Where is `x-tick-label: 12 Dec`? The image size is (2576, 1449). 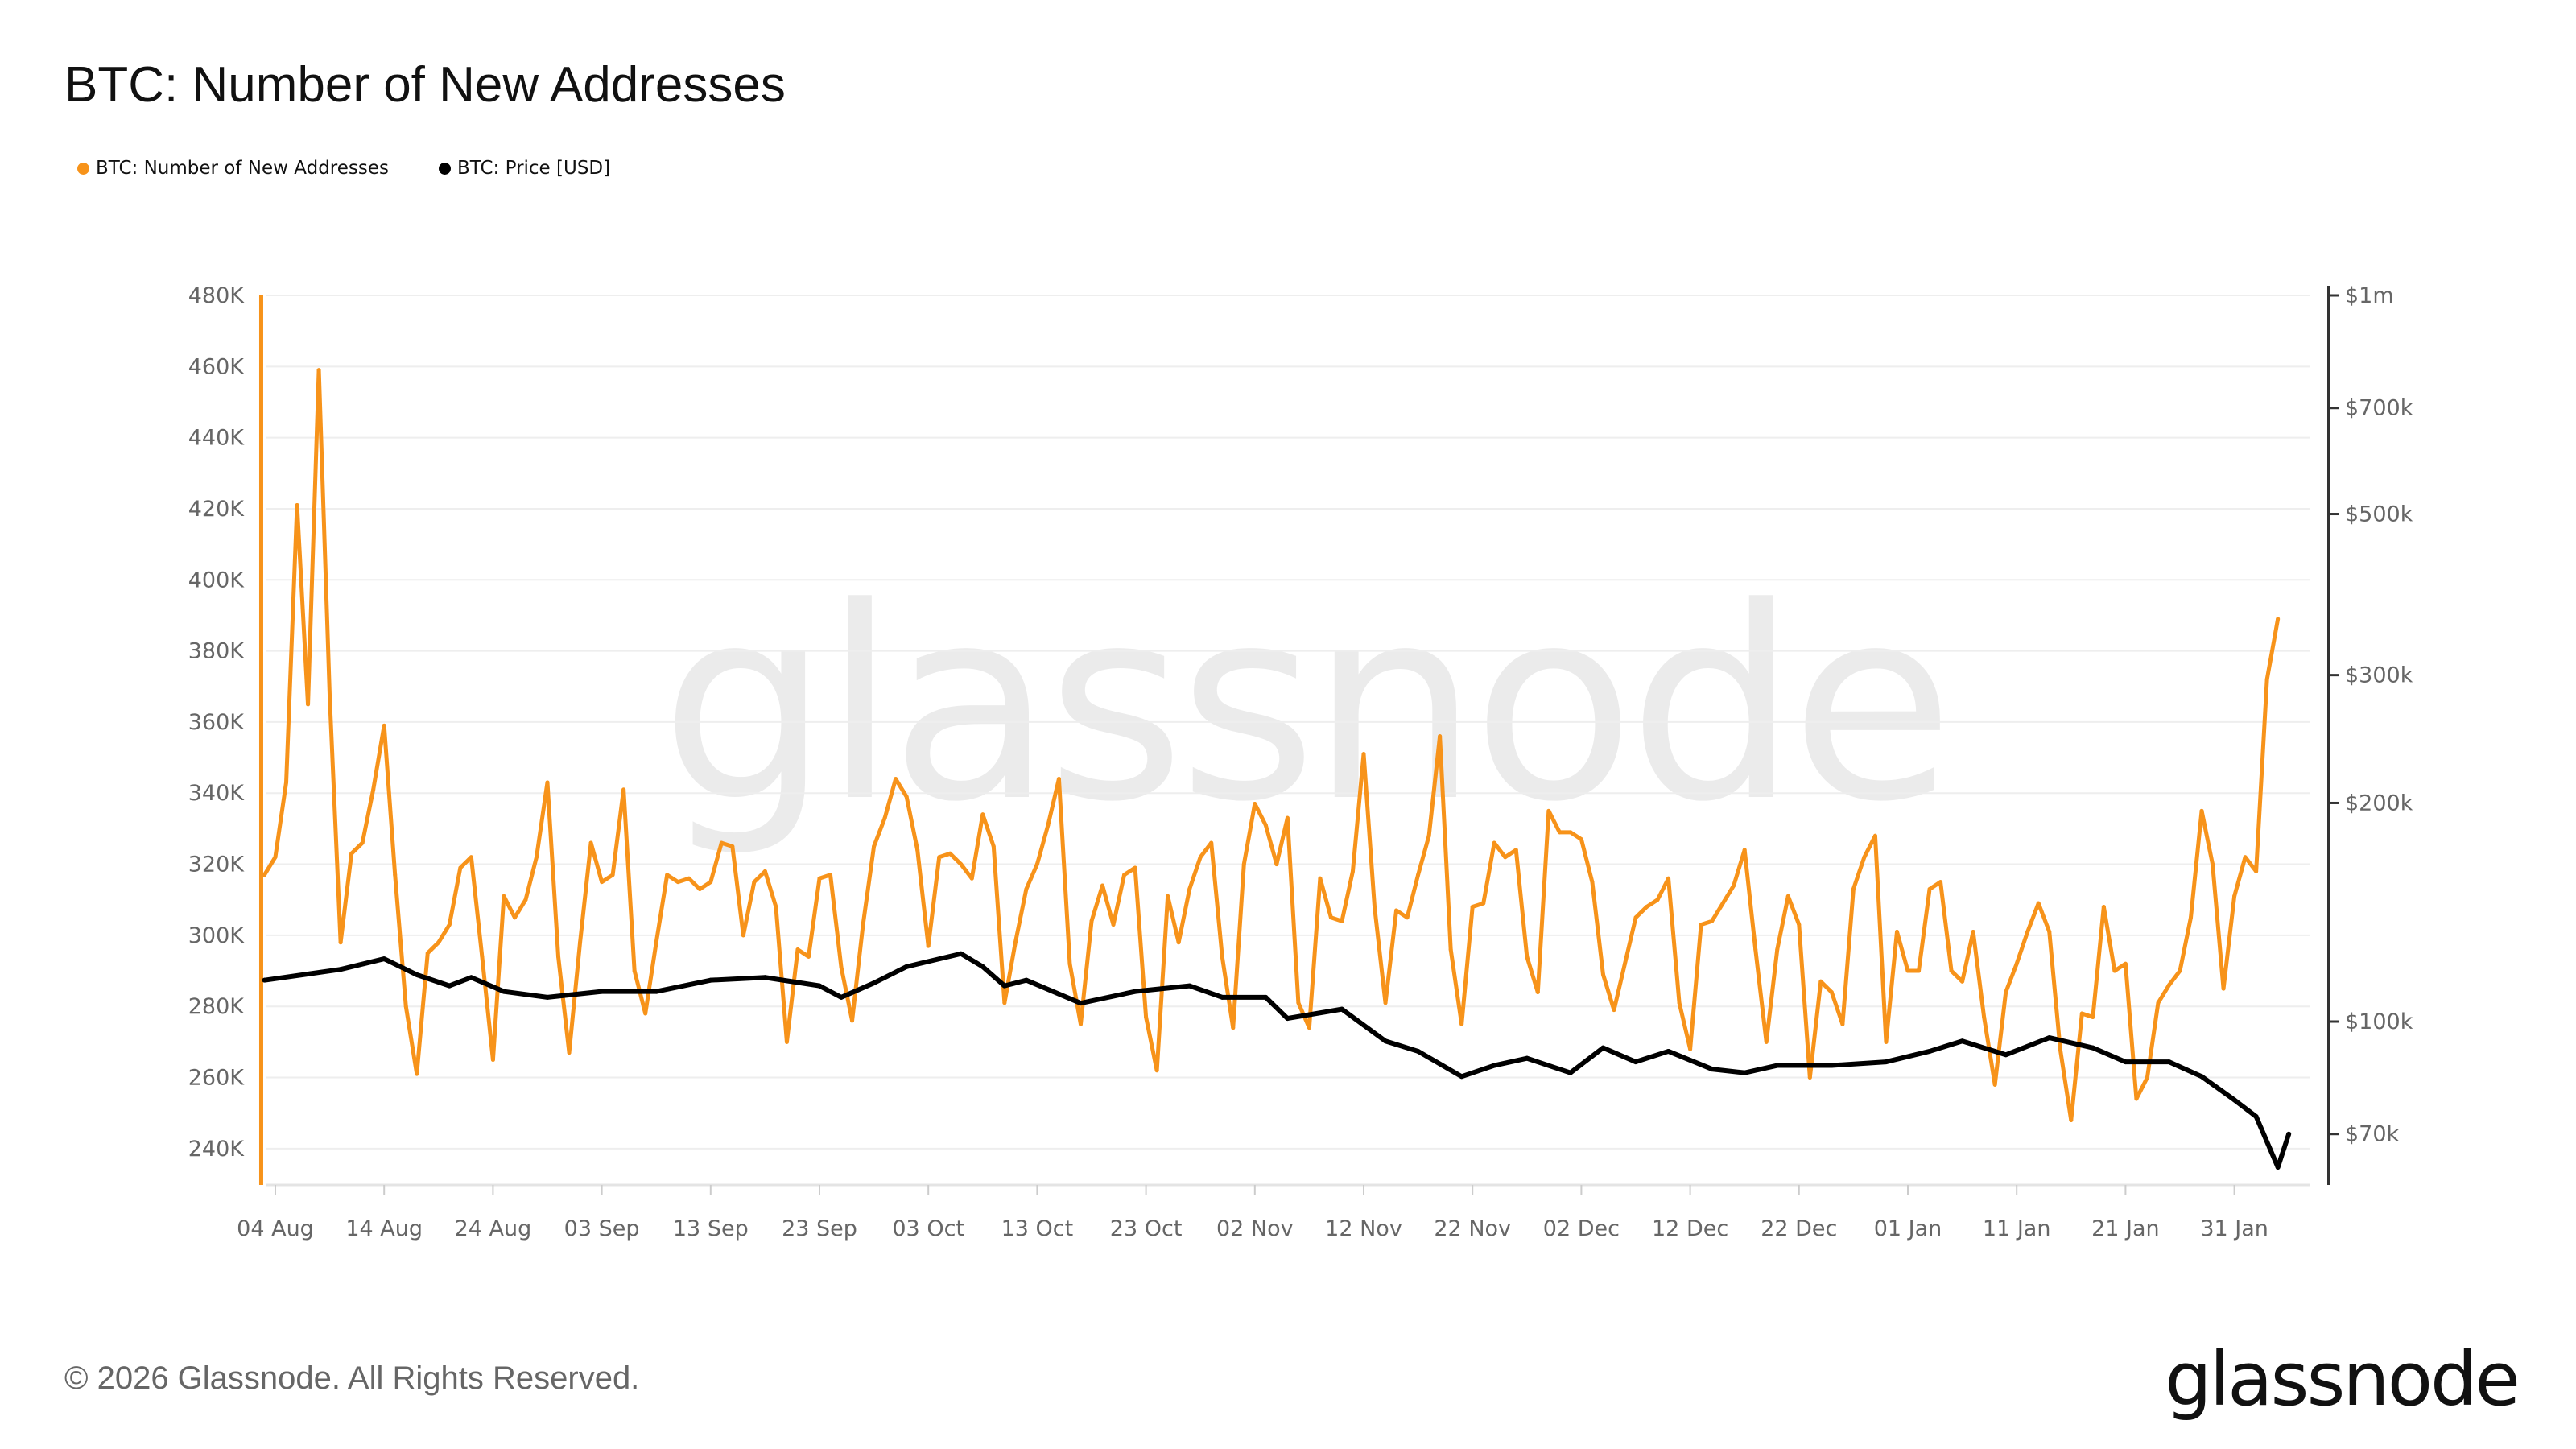
x-tick-label: 12 Dec is located at coordinates (1690, 1228).